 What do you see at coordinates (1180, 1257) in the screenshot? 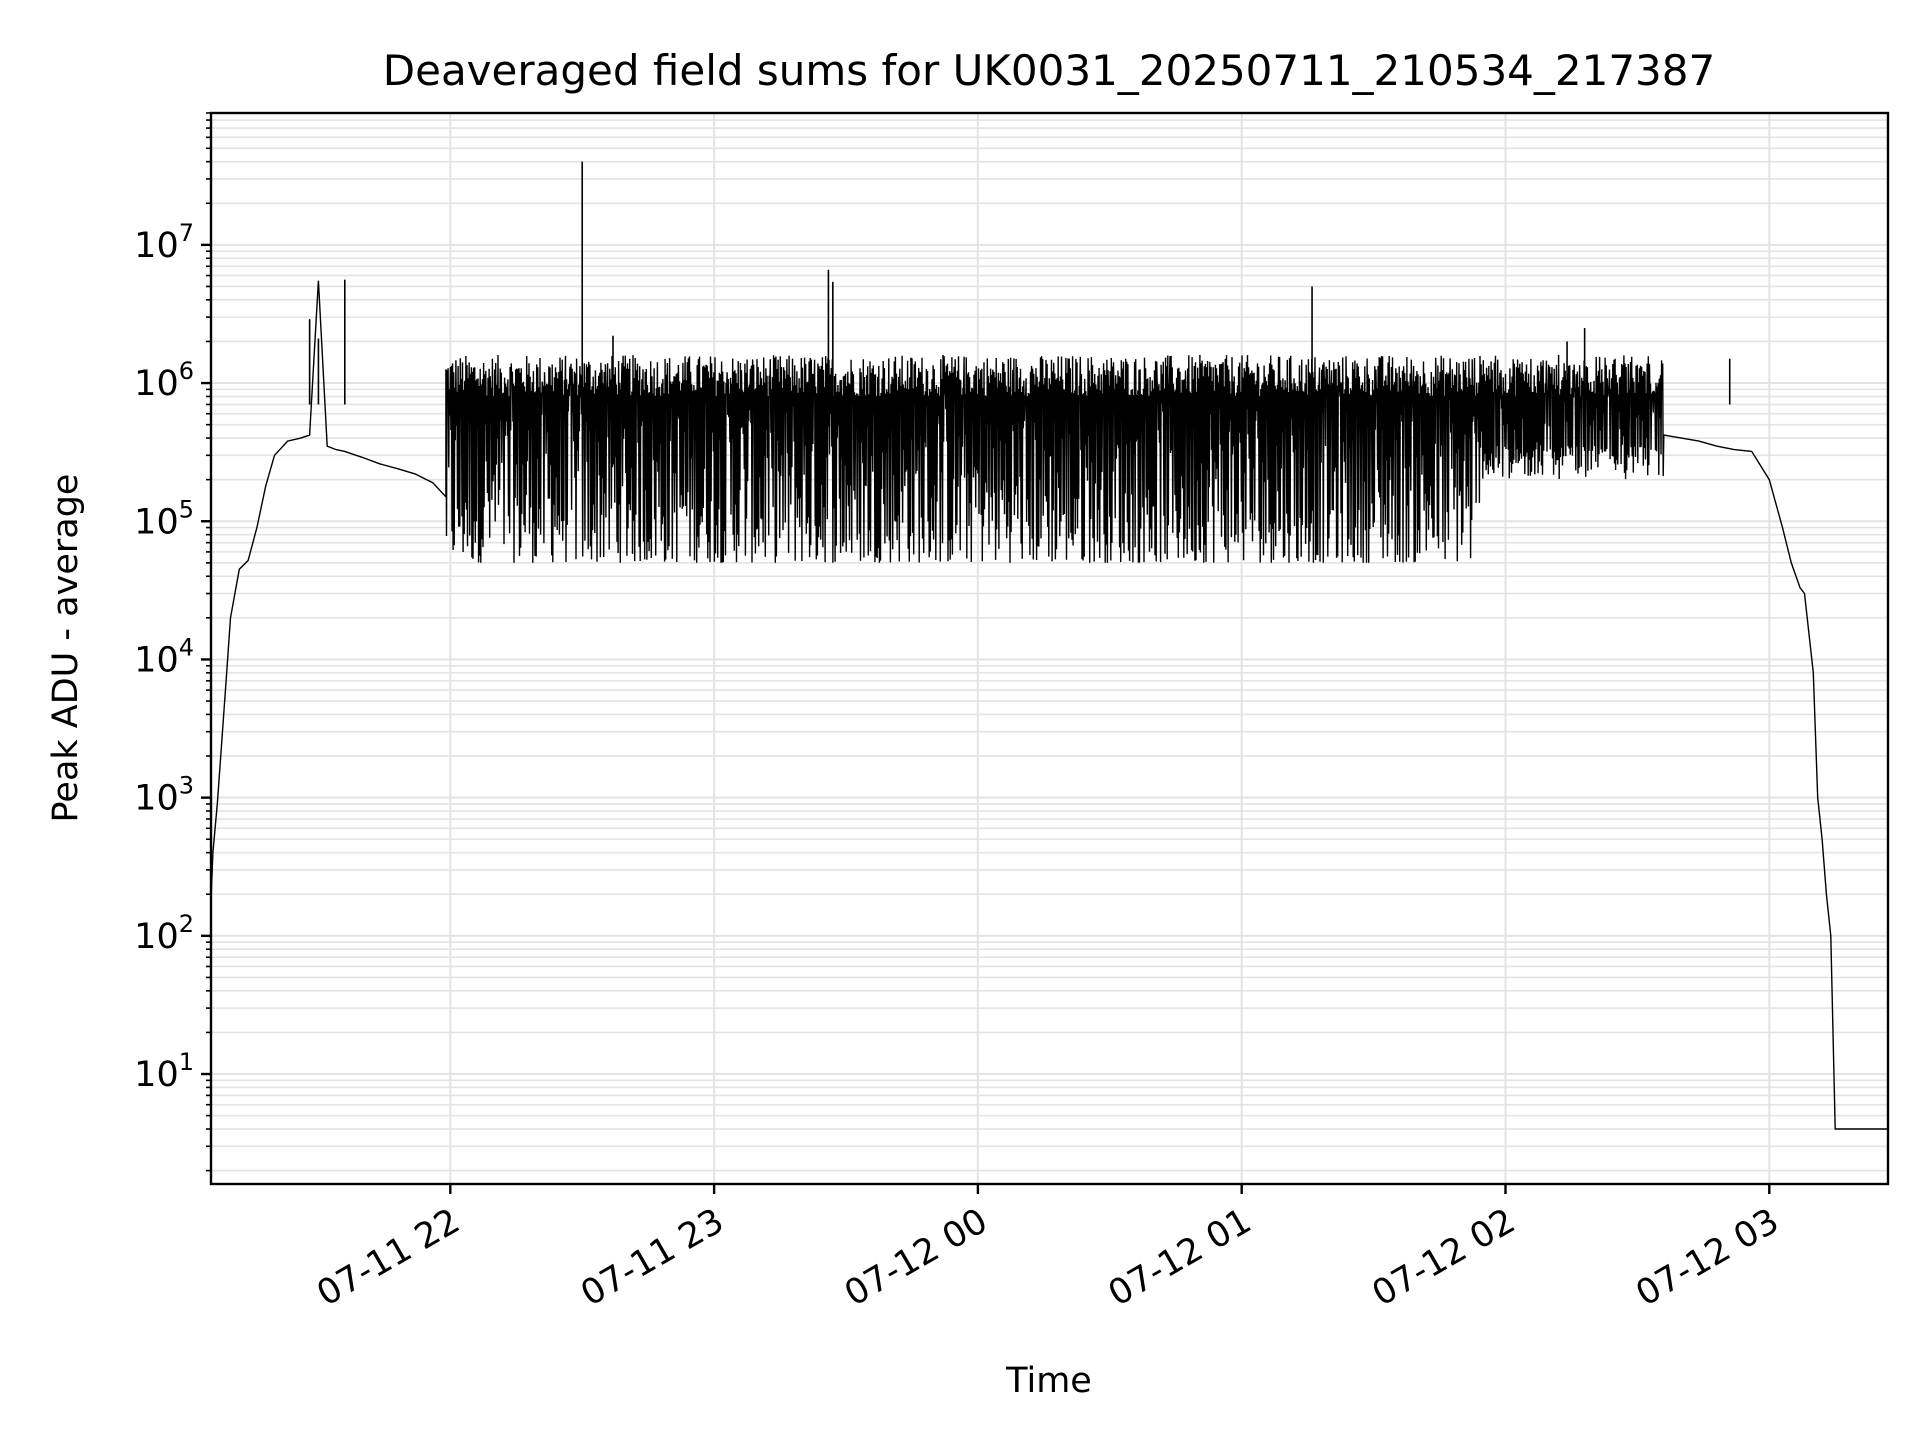
I see `x-tick-label: 07-12 01` at bounding box center [1180, 1257].